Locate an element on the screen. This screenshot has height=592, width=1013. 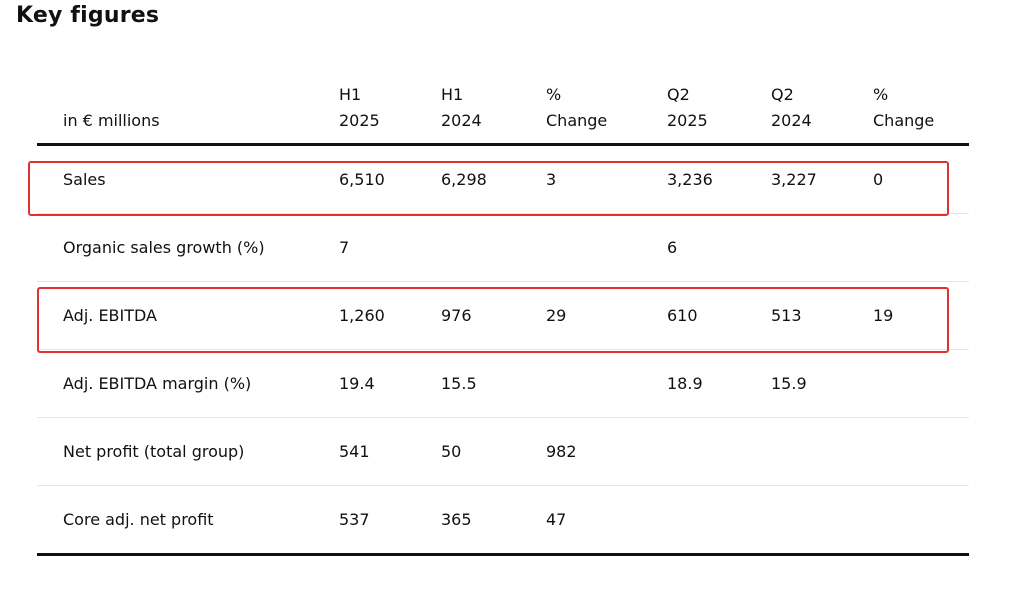
table-cell: 976 is located at coordinates (456, 315).